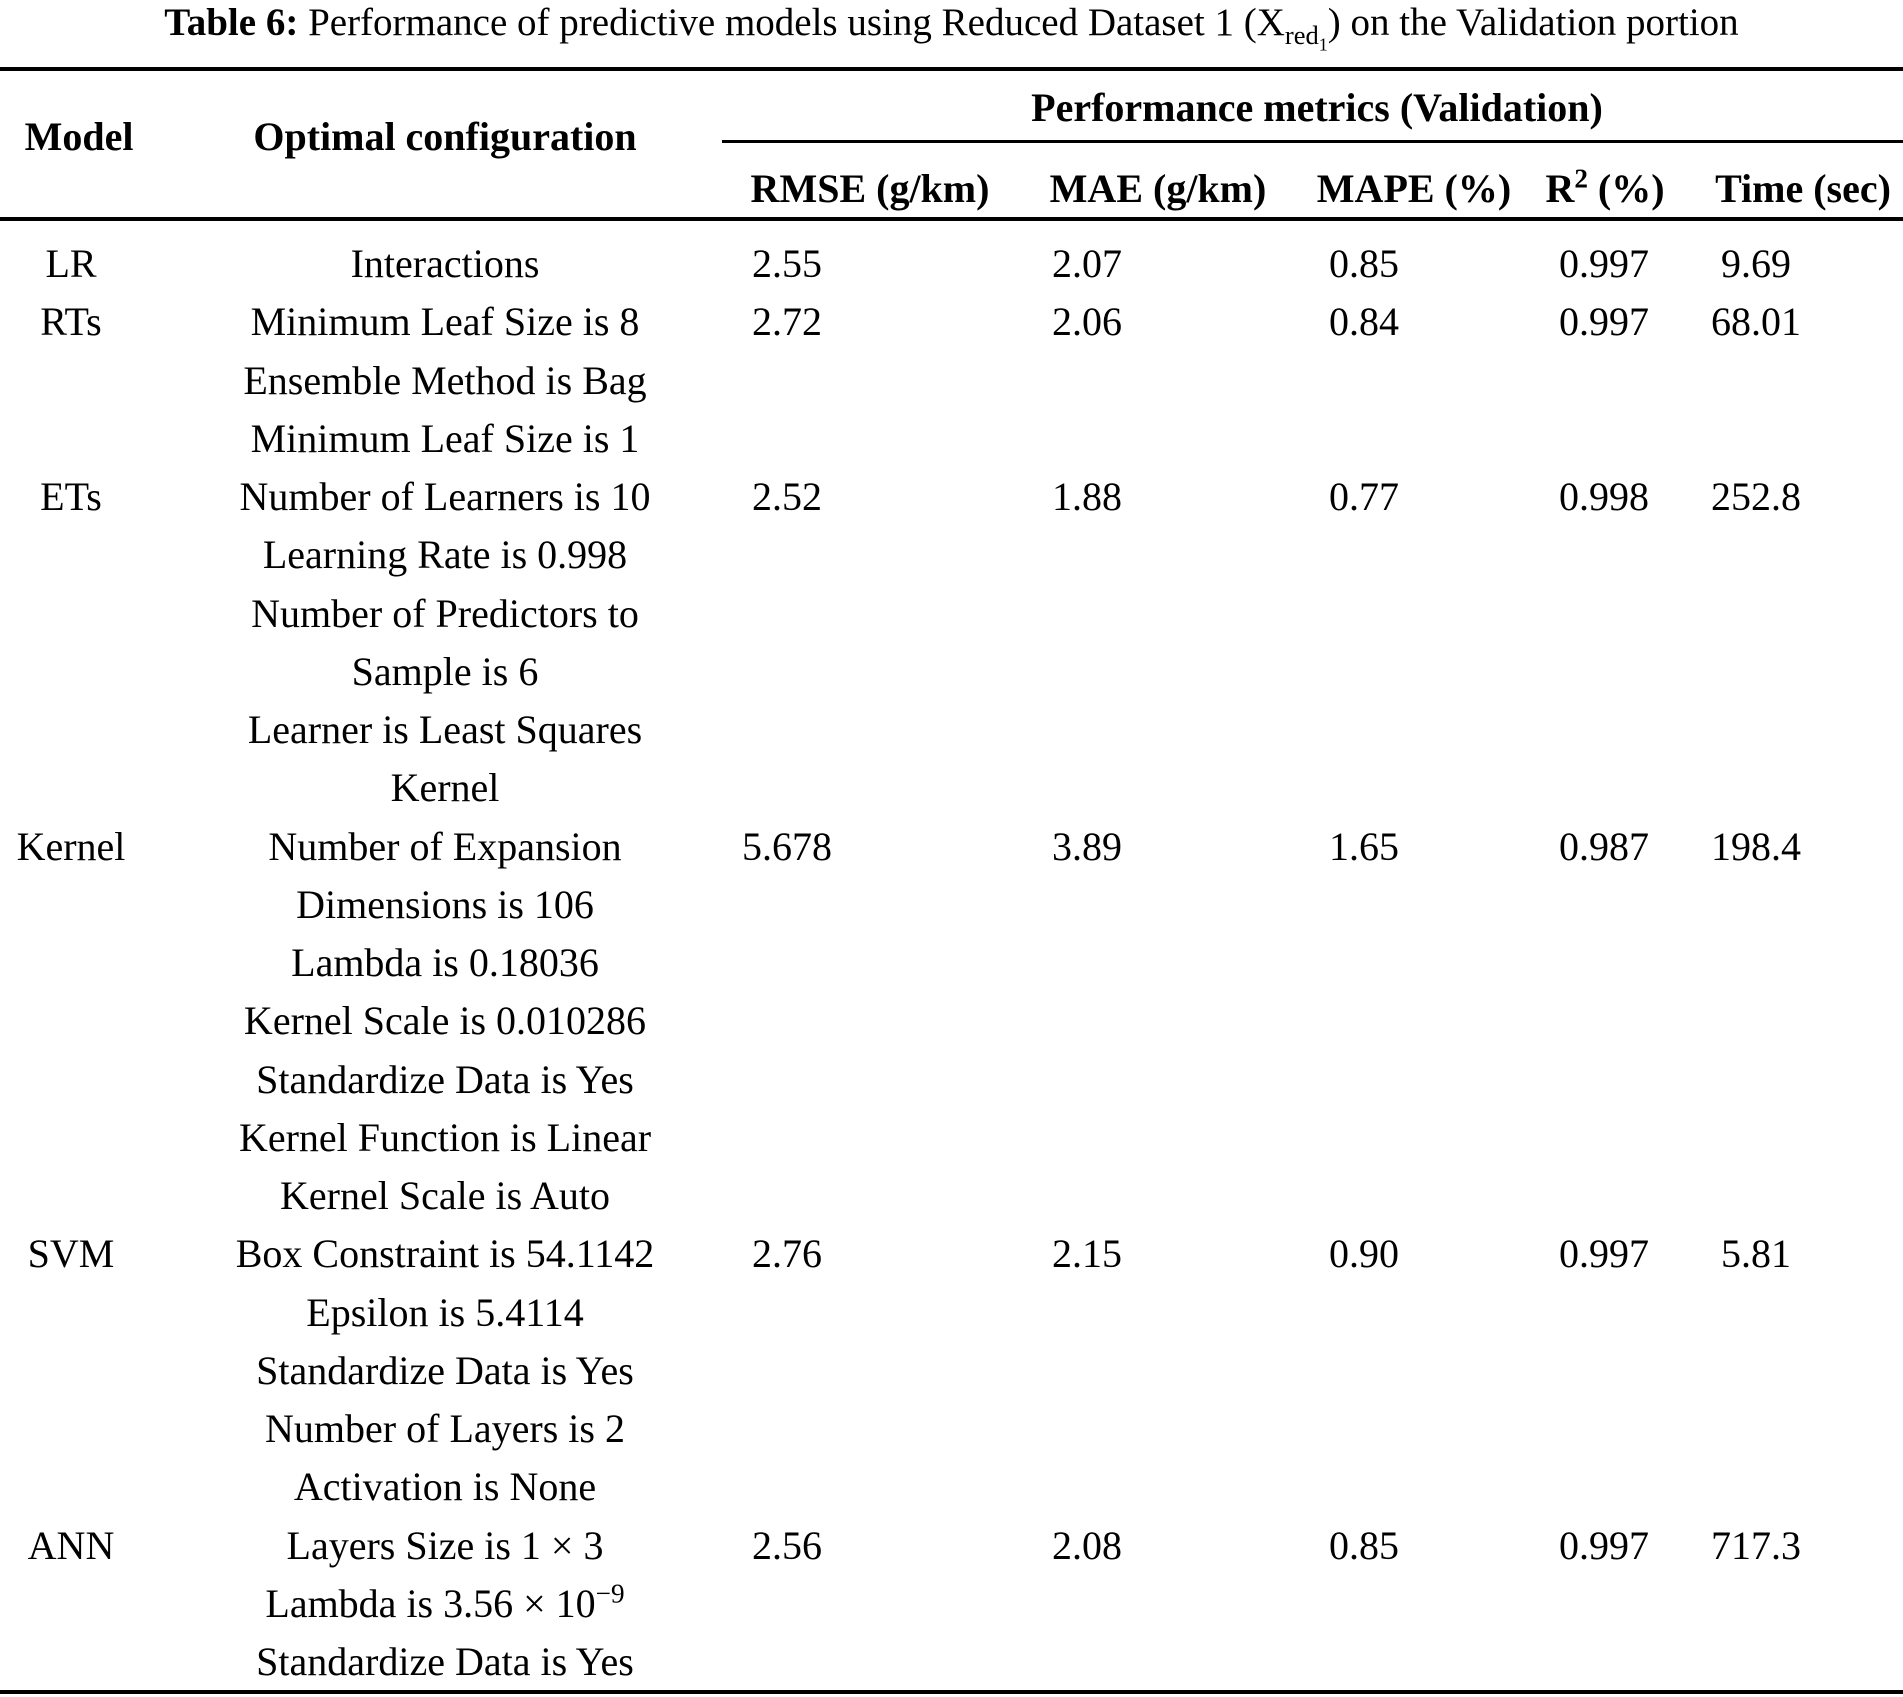 The image size is (1903, 1697). What do you see at coordinates (1364, 1254) in the screenshot?
I see `metric-mape: 0.90` at bounding box center [1364, 1254].